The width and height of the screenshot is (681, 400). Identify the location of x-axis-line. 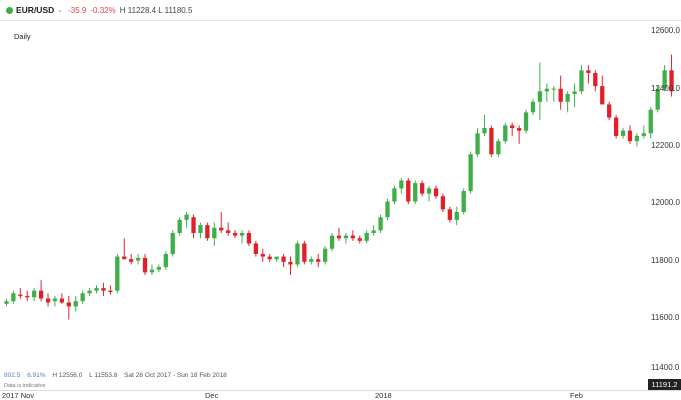
(340, 390).